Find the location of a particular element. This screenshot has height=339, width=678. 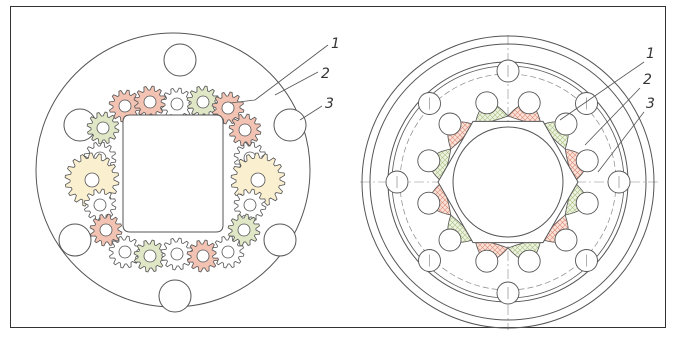

right-label-1: 1 is located at coordinates (650, 54).